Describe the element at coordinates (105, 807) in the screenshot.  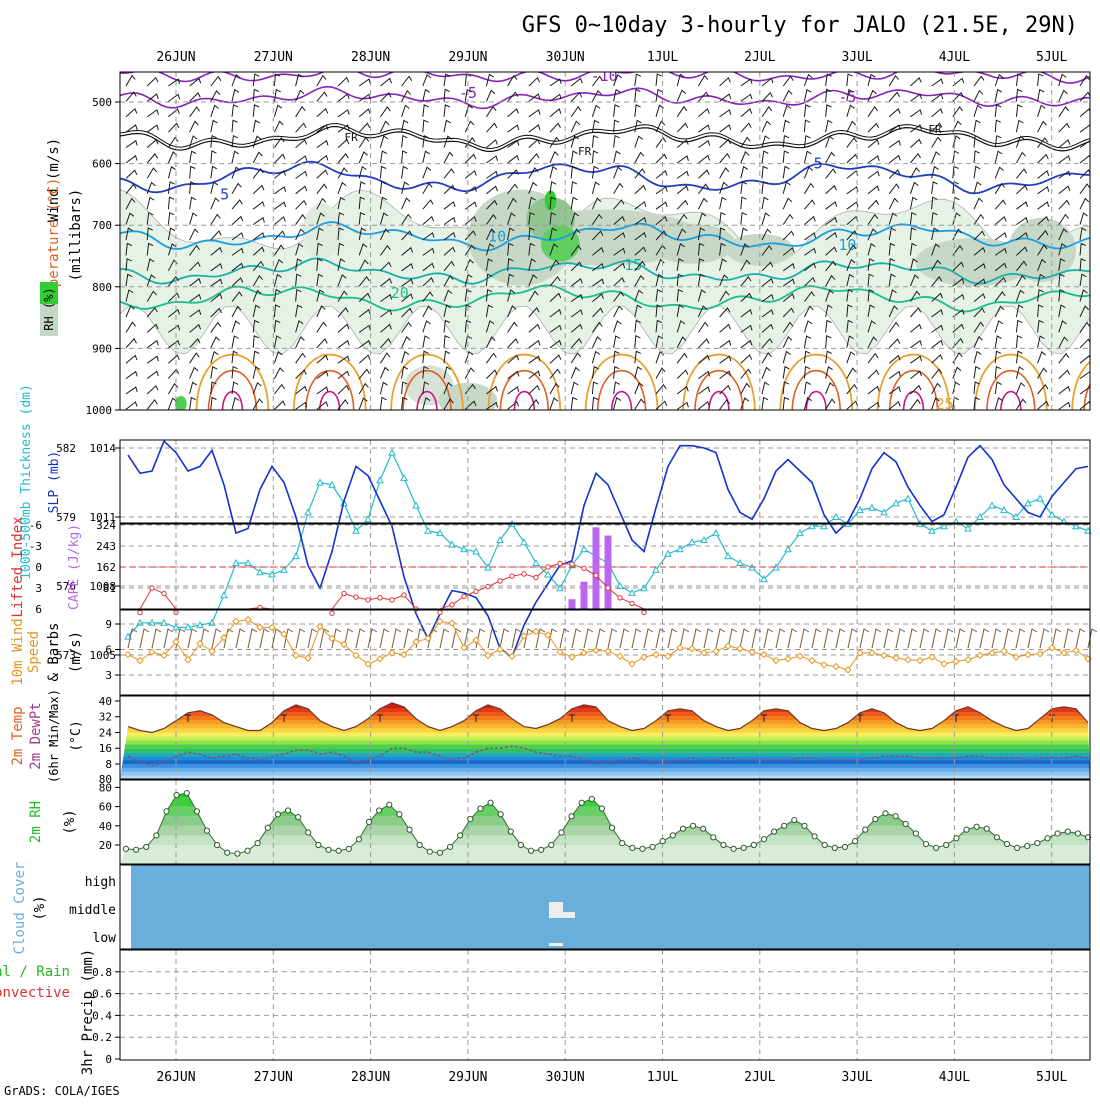
I see `rh-tick-label: 60` at that location.